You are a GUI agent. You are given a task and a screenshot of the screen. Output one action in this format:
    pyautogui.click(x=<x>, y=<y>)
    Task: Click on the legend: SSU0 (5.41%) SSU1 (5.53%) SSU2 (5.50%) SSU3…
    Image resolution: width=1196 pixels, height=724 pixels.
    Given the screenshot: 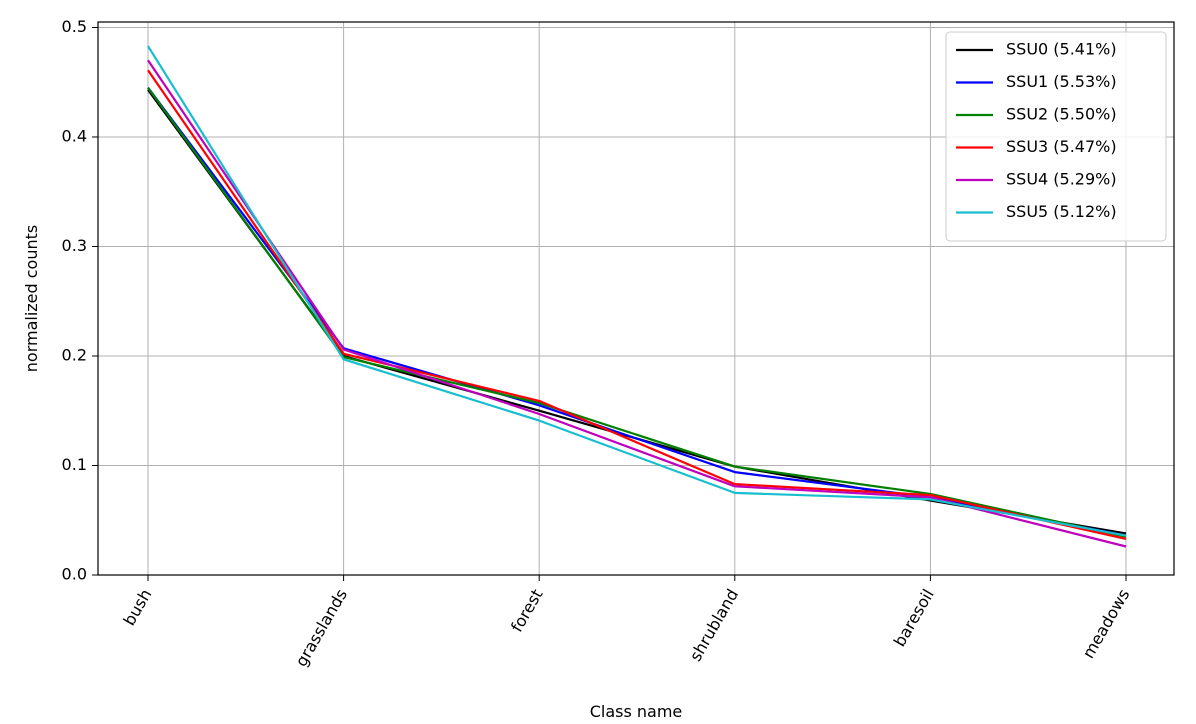 What is the action you would take?
    pyautogui.click(x=1056, y=136)
    